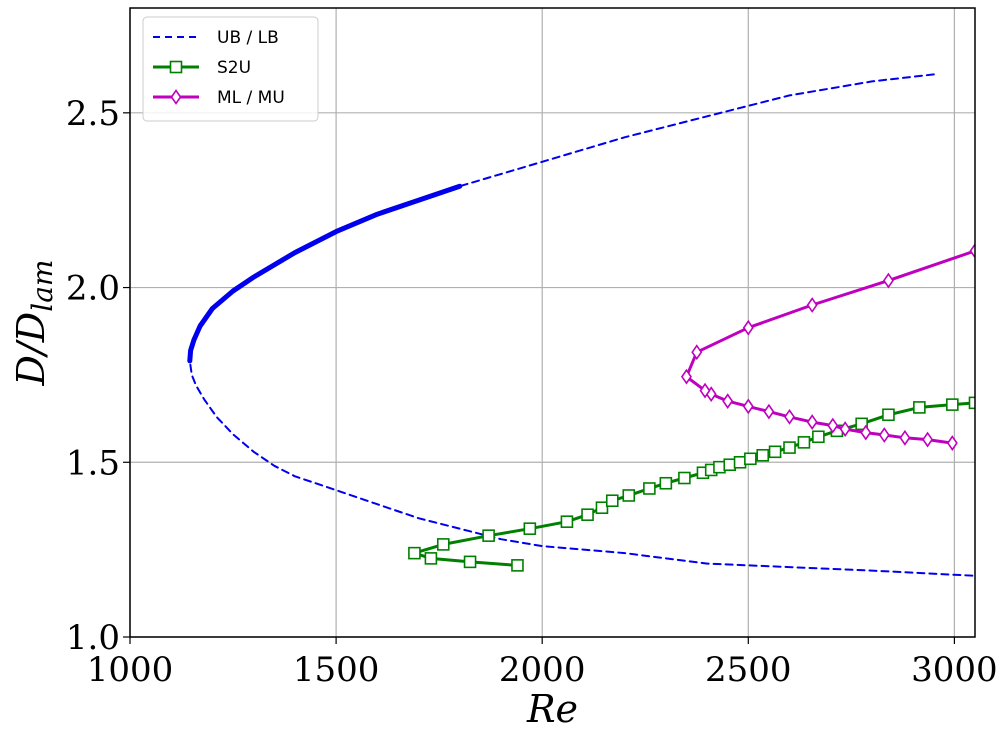 This screenshot has height=733, width=1008. Describe the element at coordinates (93, 463) in the screenshot. I see `y-tick-label: 1.5` at that location.